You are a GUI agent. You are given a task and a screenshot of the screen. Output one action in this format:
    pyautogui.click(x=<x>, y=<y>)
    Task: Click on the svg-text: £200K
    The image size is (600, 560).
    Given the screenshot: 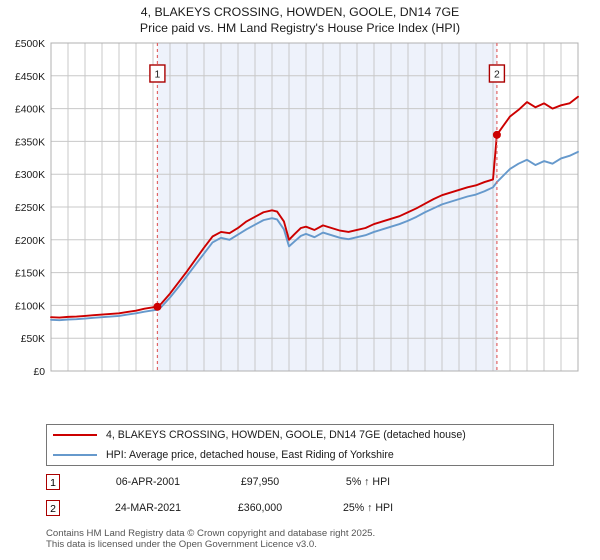 What is the action you would take?
    pyautogui.click(x=30, y=241)
    